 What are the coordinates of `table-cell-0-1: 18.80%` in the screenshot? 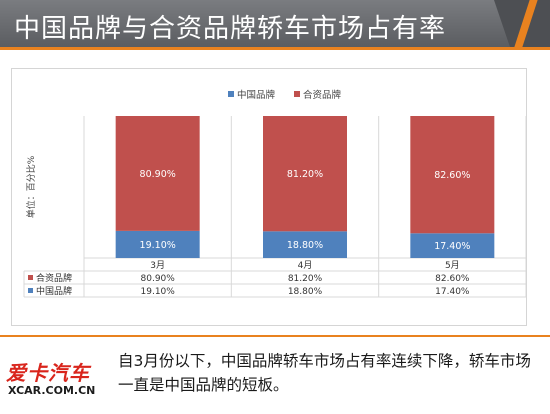 It's located at (305, 292).